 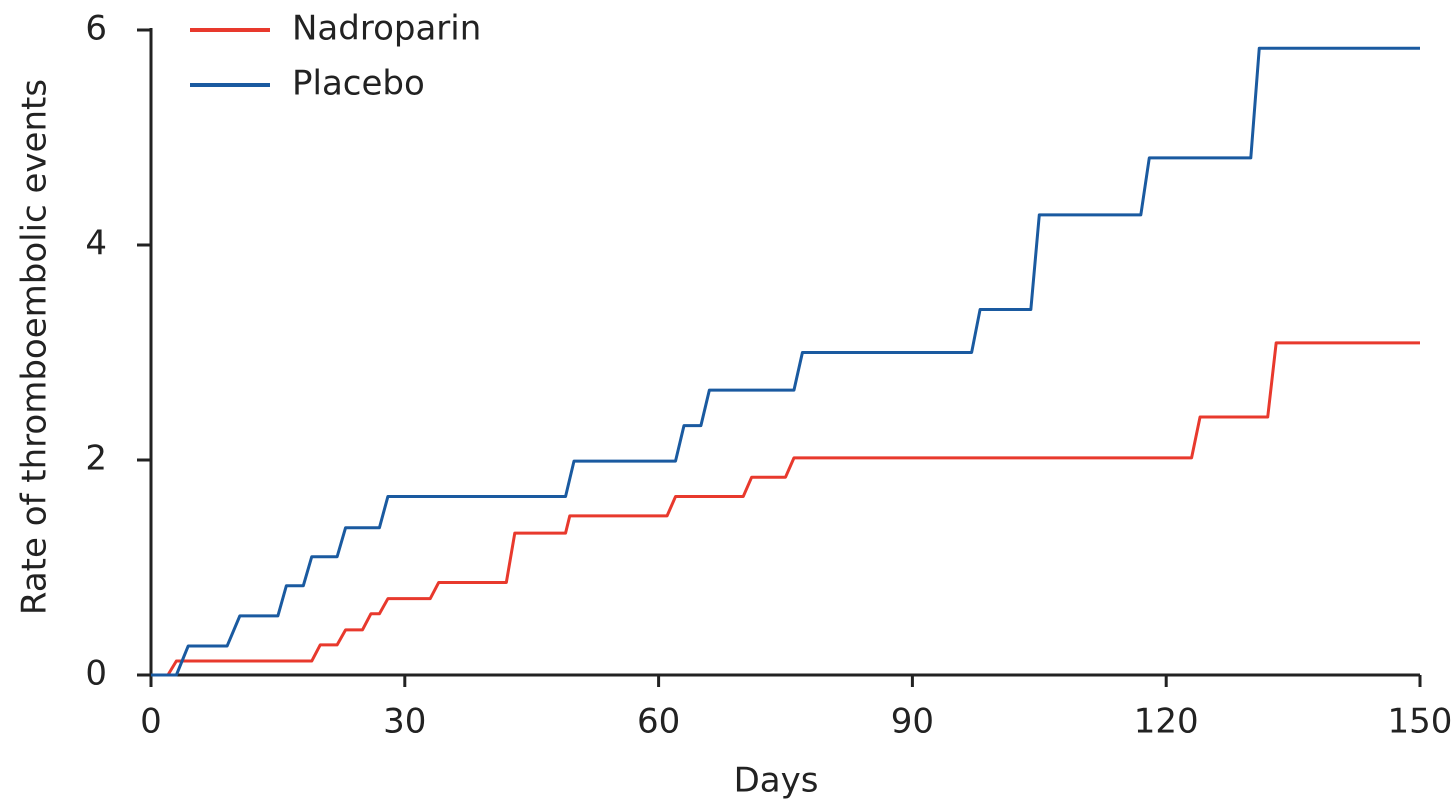 I want to click on x-tick-label: 120, so click(x=1166, y=722).